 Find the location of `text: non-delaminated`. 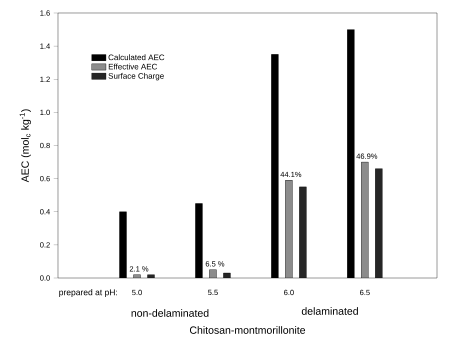

text: non-delaminated is located at coordinates (170, 313).